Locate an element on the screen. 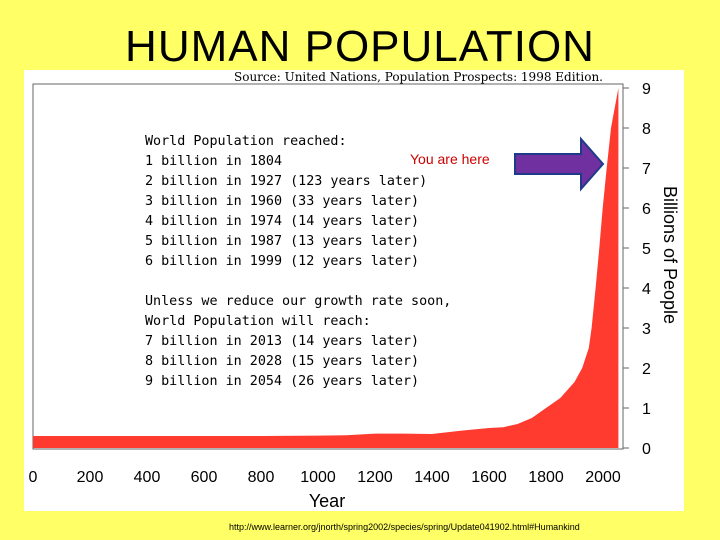  x-tick-label: 400 is located at coordinates (147, 477).